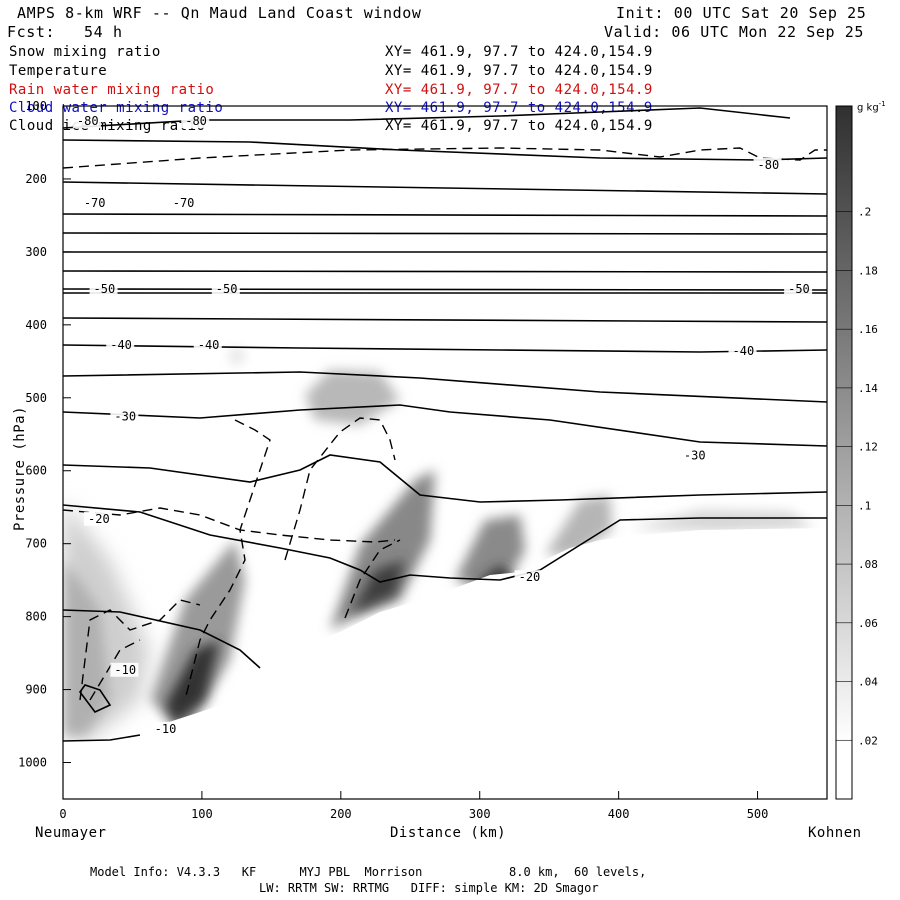 The image size is (900, 900). What do you see at coordinates (445, 348) in the screenshot?
I see `contour-neg40` at bounding box center [445, 348].